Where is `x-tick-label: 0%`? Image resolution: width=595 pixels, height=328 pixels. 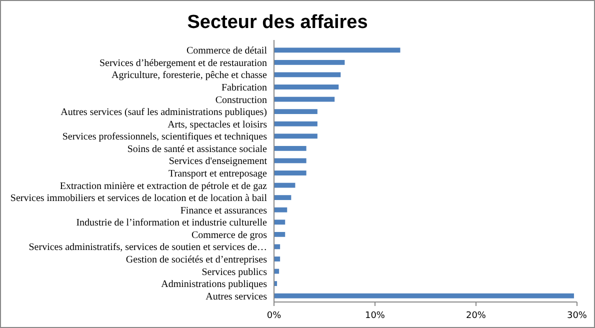
x-tick-label: 0% is located at coordinates (274, 316).